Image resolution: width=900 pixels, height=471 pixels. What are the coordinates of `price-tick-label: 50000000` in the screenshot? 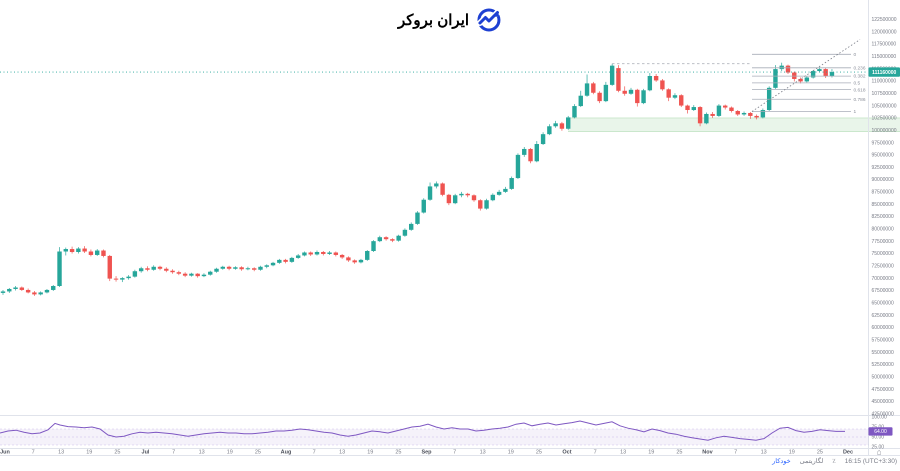 It's located at (883, 377).